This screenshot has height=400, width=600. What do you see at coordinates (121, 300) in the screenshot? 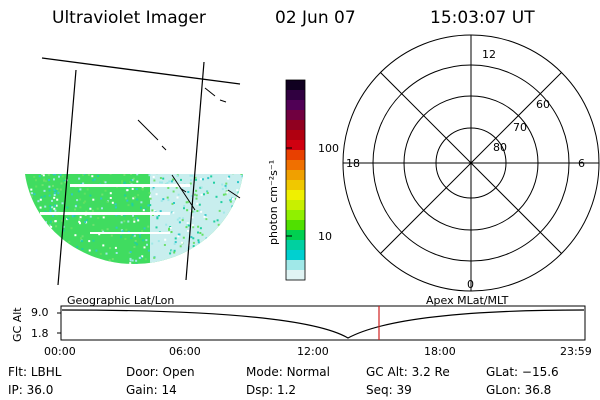
I see `map-projection-label: Geographic Lat/Lon` at bounding box center [121, 300].